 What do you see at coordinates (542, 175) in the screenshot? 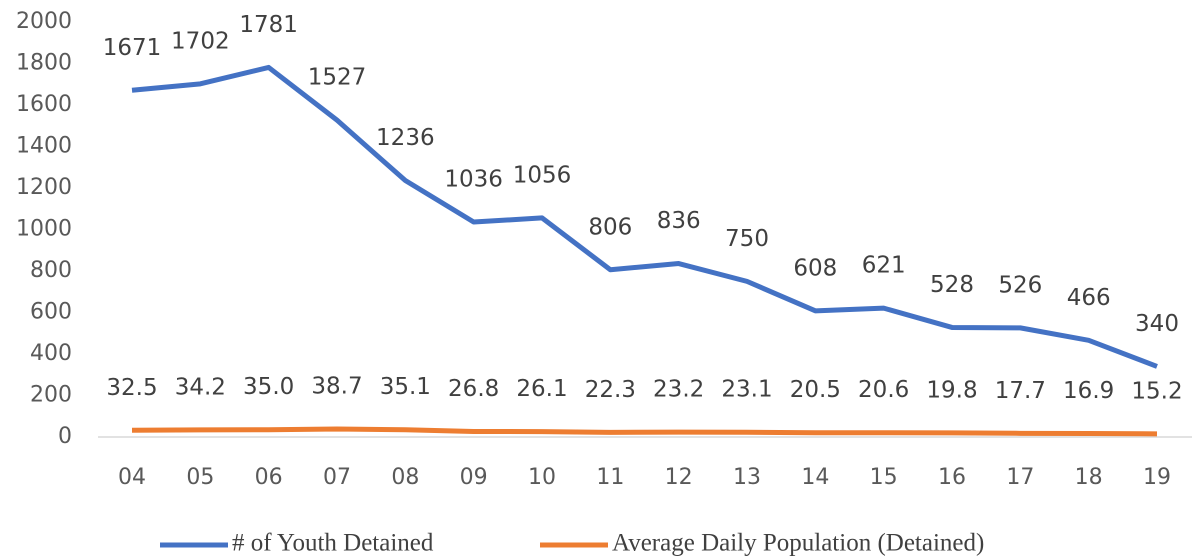
I see `data-label: 1056` at bounding box center [542, 175].